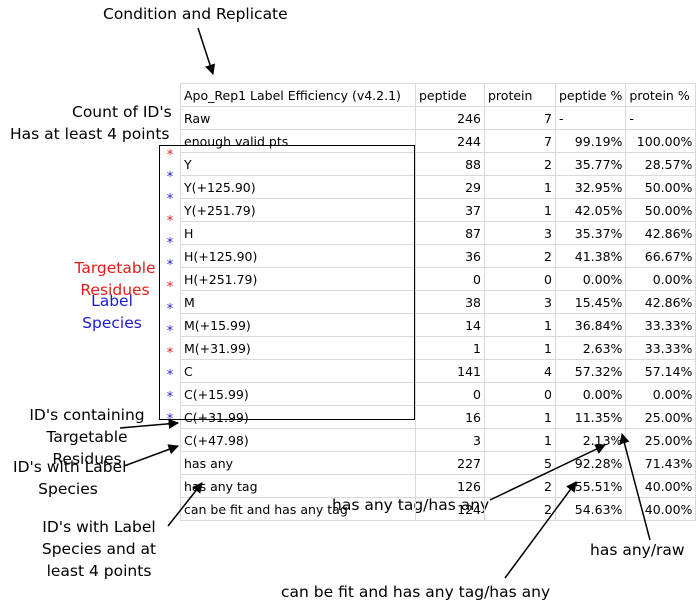 This screenshot has width=700, height=603. I want to click on cell-label: Y(+251.79), so click(298, 210).